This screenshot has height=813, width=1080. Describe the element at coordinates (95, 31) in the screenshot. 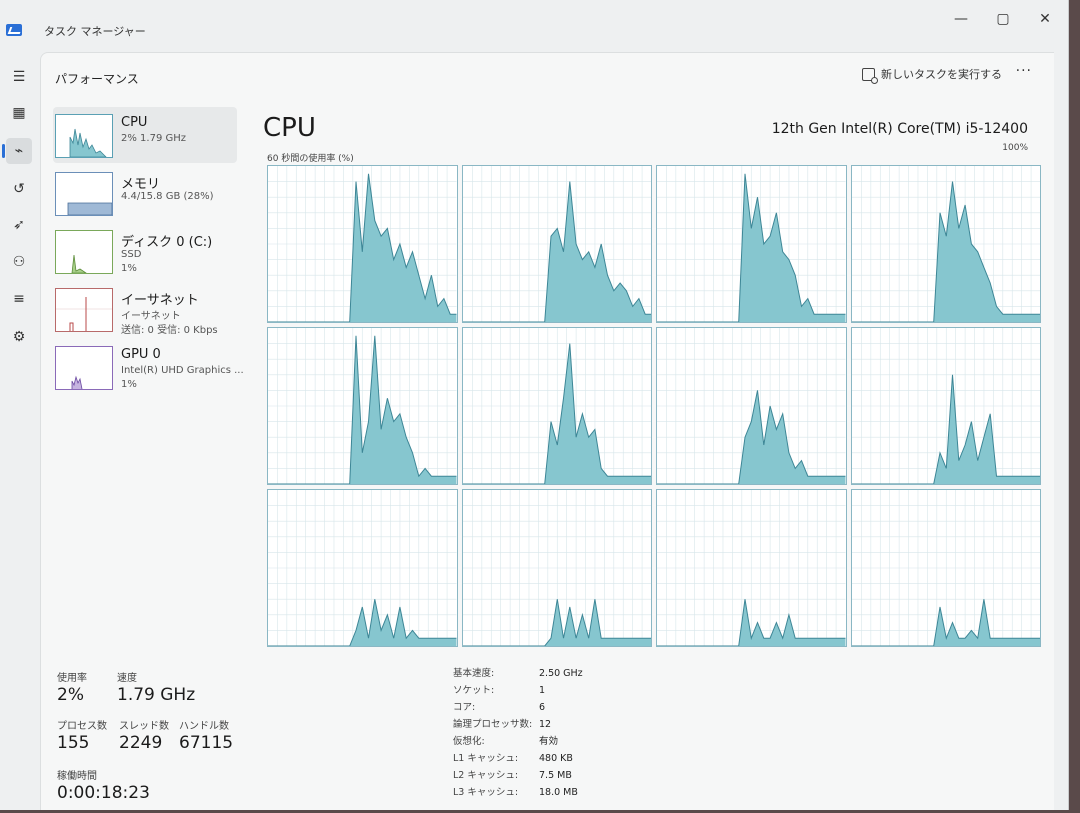

I see `window-title: タスク マネージャー` at that location.